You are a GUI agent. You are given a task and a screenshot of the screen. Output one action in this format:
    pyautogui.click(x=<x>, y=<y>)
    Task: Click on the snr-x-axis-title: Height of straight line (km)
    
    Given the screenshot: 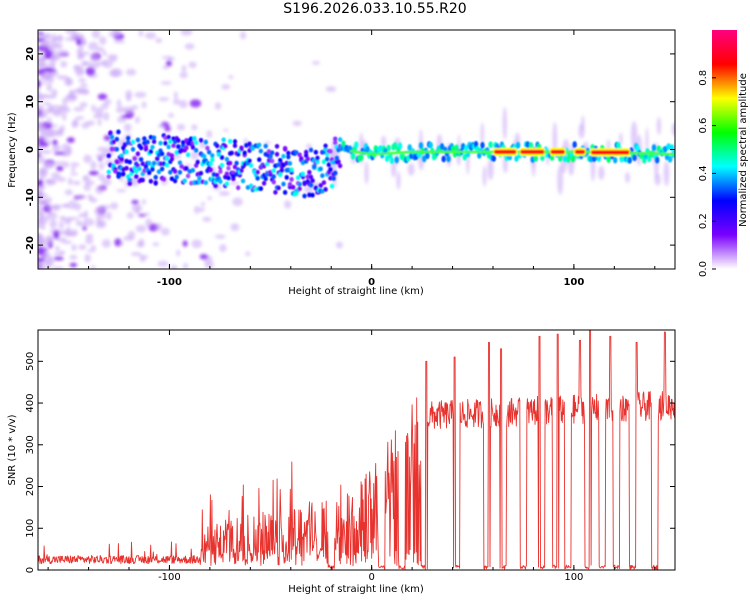 What is the action you would take?
    pyautogui.click(x=356, y=589)
    